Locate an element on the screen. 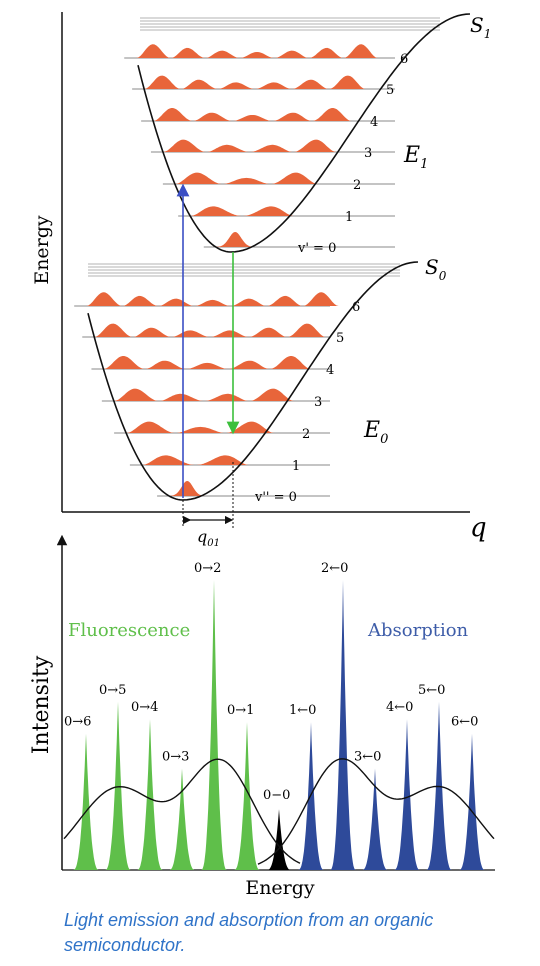 Image resolution: width=540 pixels, height=966 pixels. e0-energy-label: E0 is located at coordinates (375, 432).